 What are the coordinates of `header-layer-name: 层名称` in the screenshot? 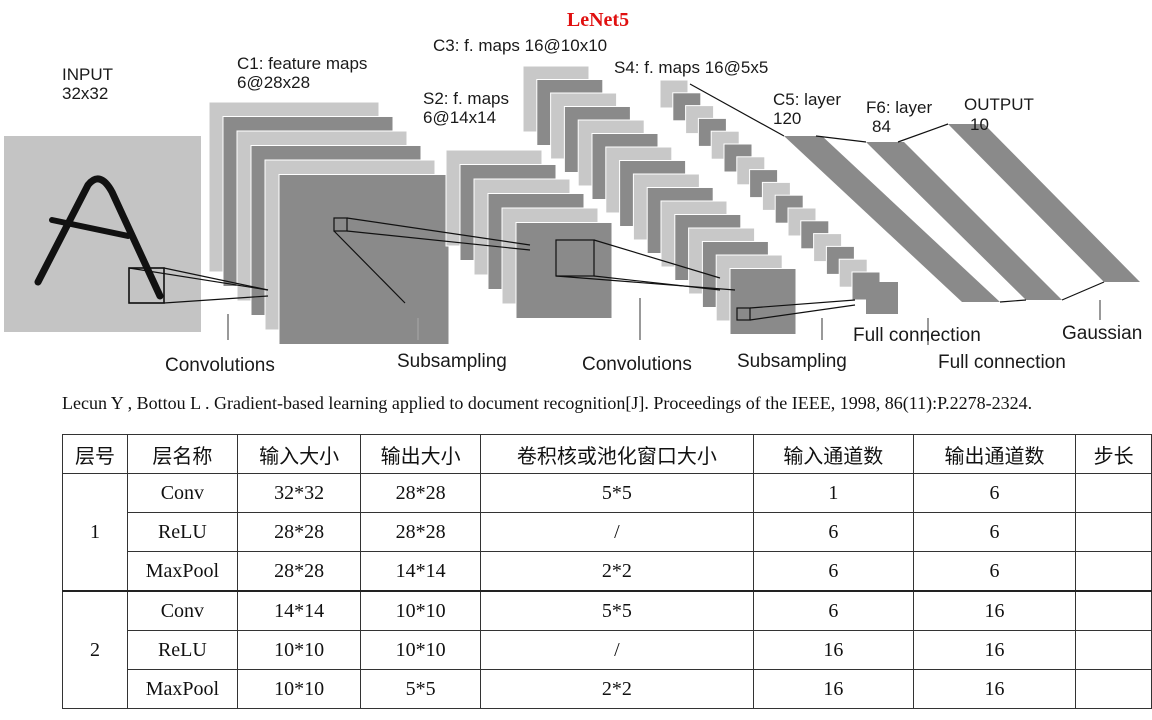 It's located at (182, 454).